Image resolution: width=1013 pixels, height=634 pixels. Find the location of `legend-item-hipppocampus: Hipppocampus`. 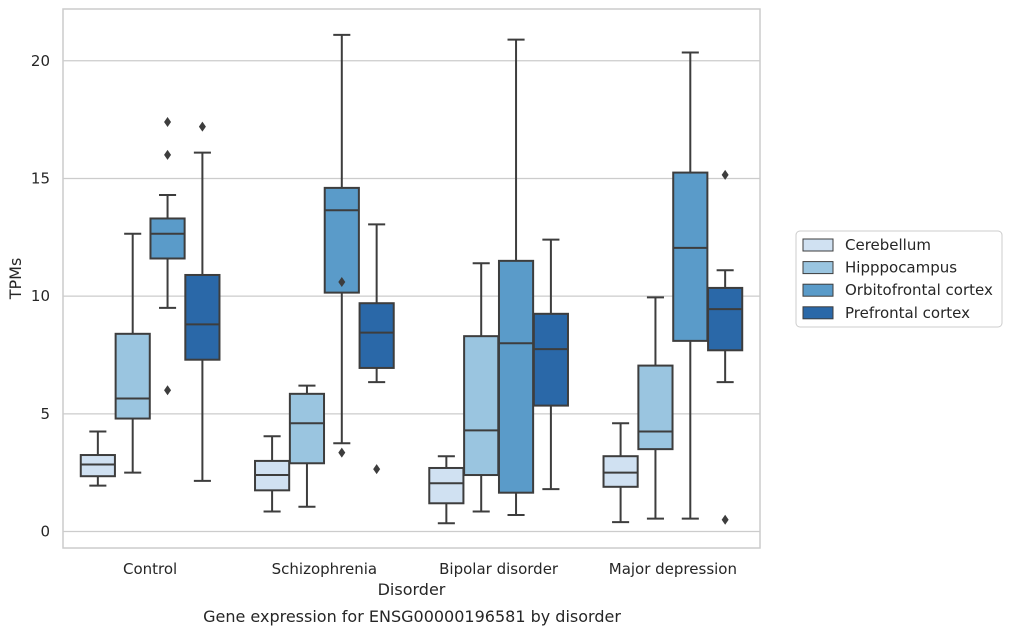

legend-item-hipppocampus: Hipppocampus is located at coordinates (879, 268).